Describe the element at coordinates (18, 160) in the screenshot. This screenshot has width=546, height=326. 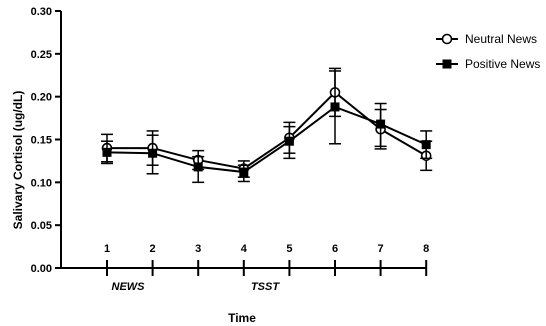
I see `y-axis-title: Salivary Cortisol (ug/dL)` at that location.